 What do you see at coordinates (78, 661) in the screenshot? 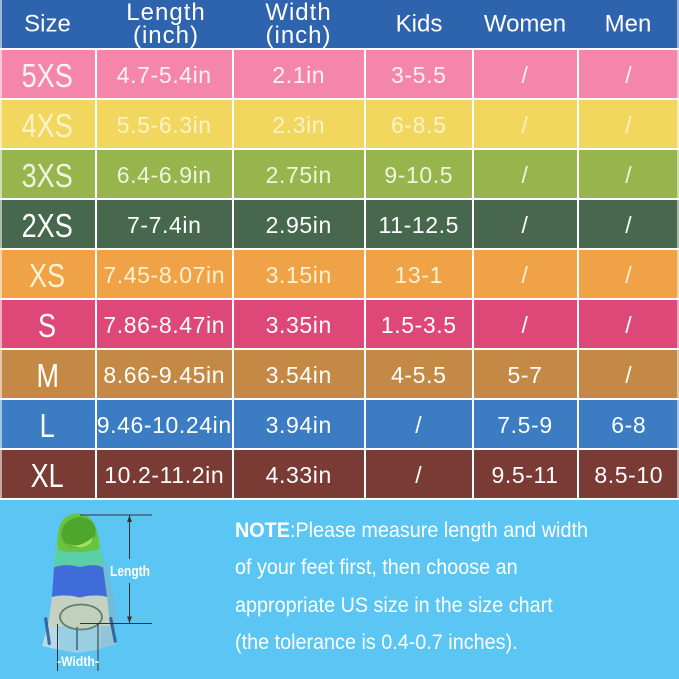
I see `svg-text: -Width-` at bounding box center [78, 661].